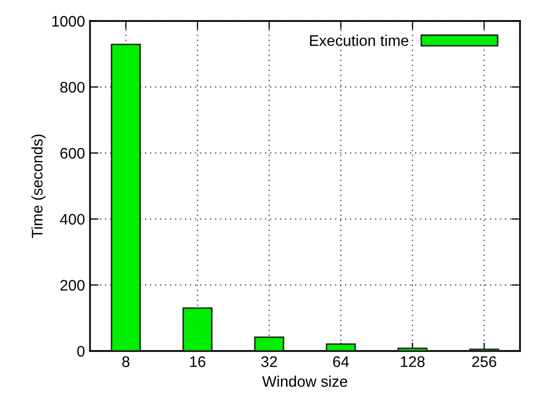 The width and height of the screenshot is (539, 413). What do you see at coordinates (38, 186) in the screenshot?
I see `y-axis-title: Time (seconds)` at bounding box center [38, 186].